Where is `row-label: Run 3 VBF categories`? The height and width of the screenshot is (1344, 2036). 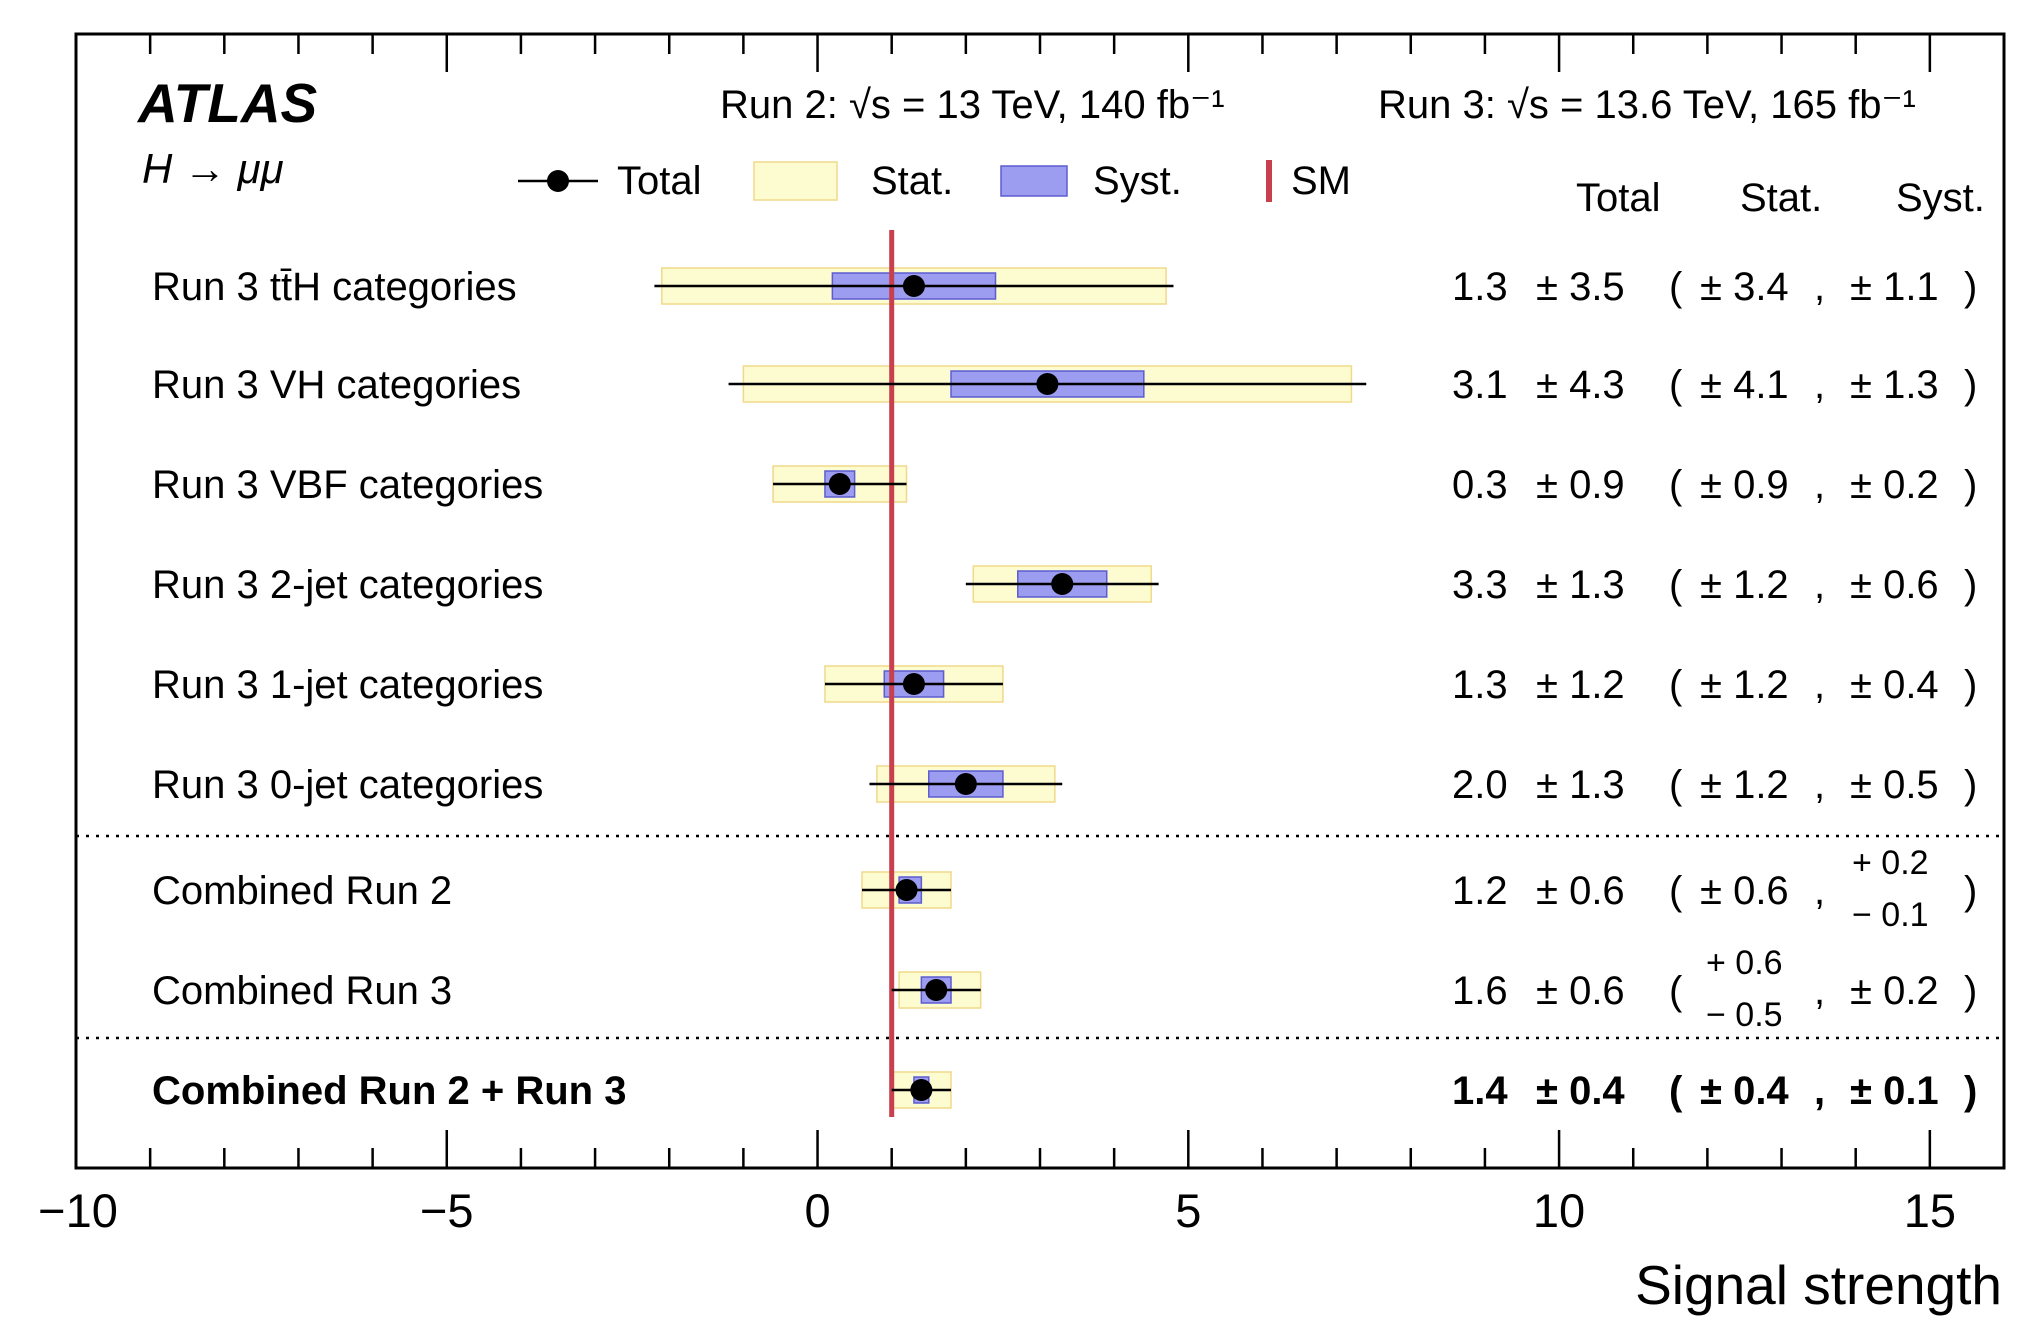
row-label: Run 3 VBF categories is located at coordinates (347, 485).